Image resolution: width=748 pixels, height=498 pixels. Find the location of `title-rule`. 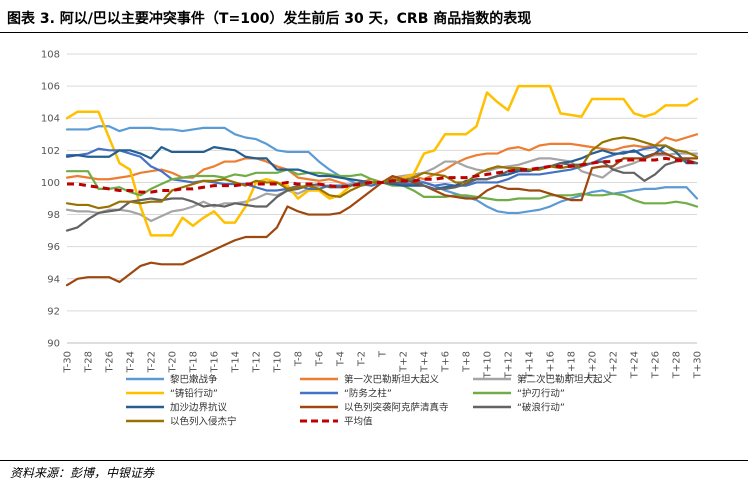

title-rule is located at coordinates (374, 32).